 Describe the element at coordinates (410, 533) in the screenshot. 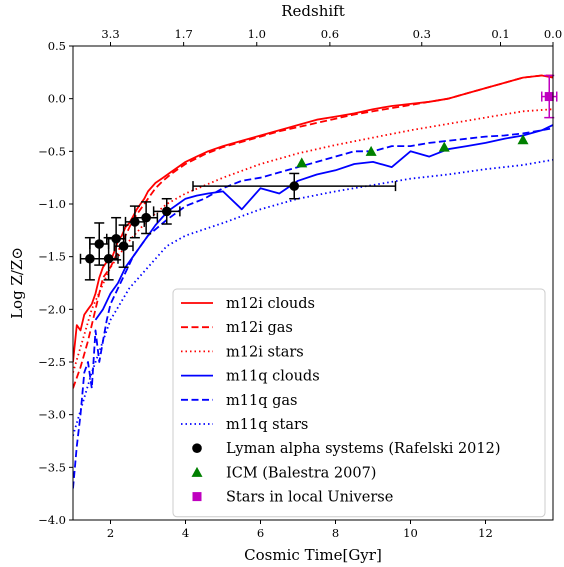

I see `x-tick-label: 10` at that location.